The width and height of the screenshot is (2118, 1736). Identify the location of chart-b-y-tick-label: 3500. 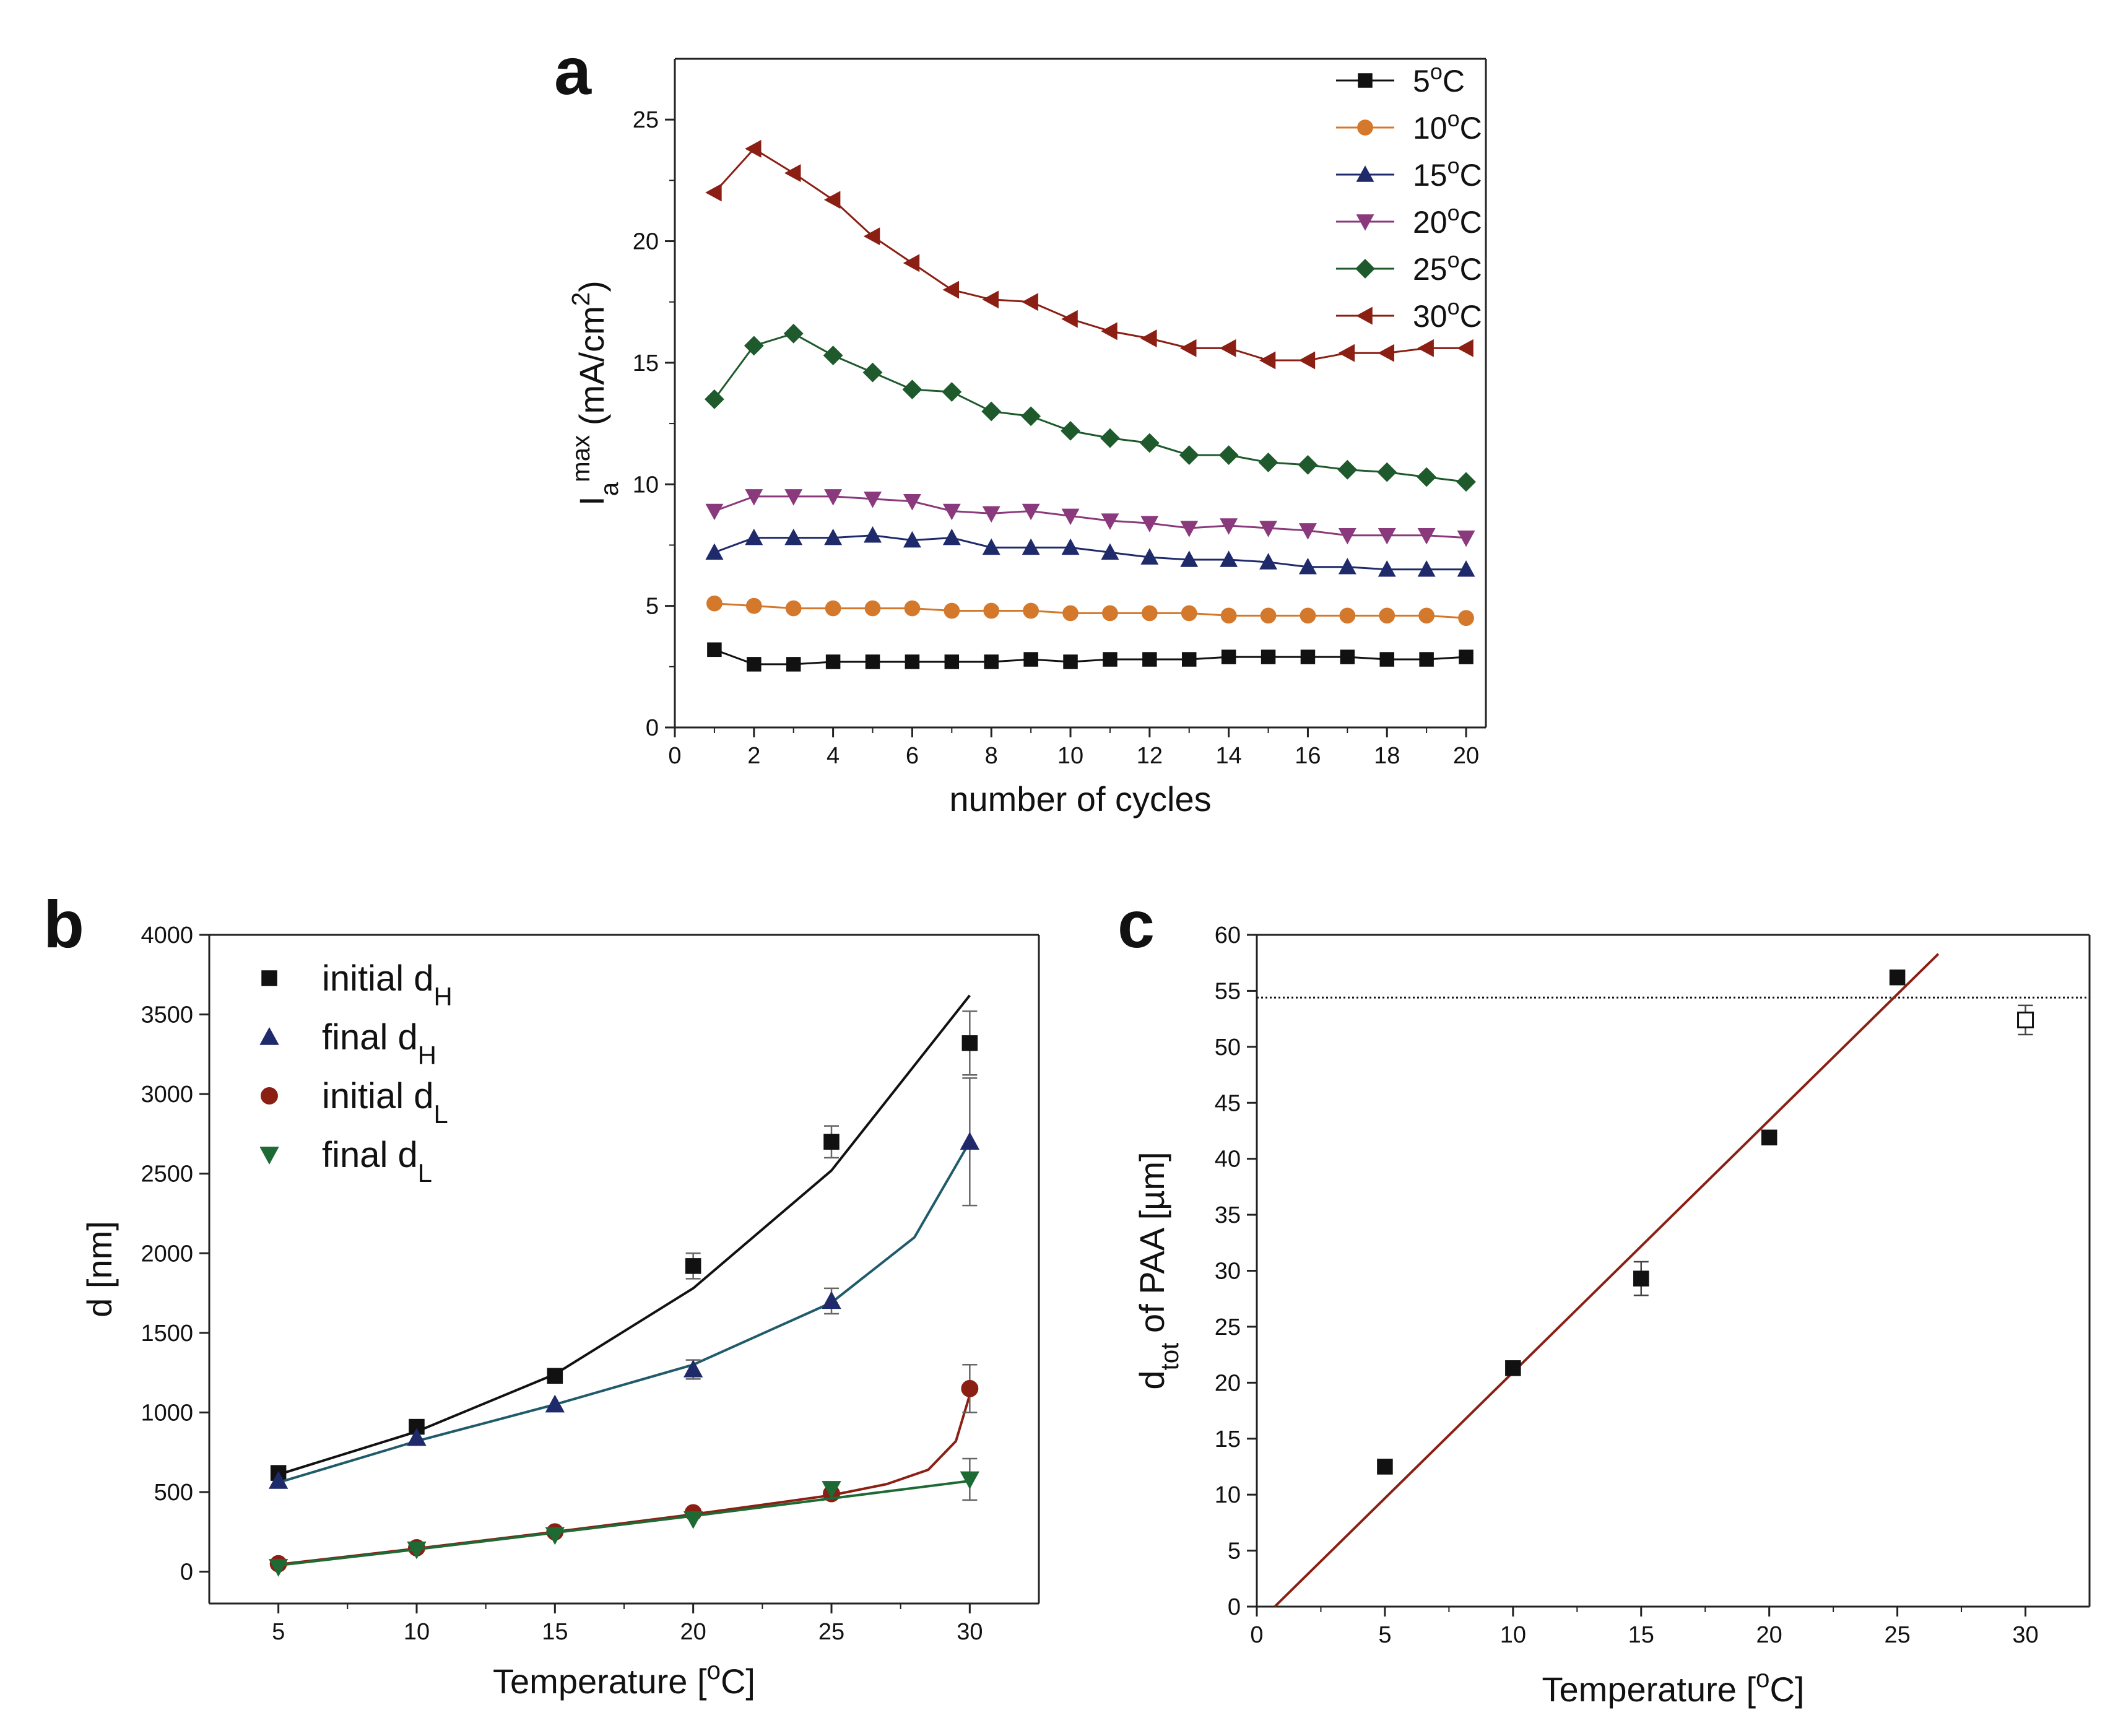
(167, 1015).